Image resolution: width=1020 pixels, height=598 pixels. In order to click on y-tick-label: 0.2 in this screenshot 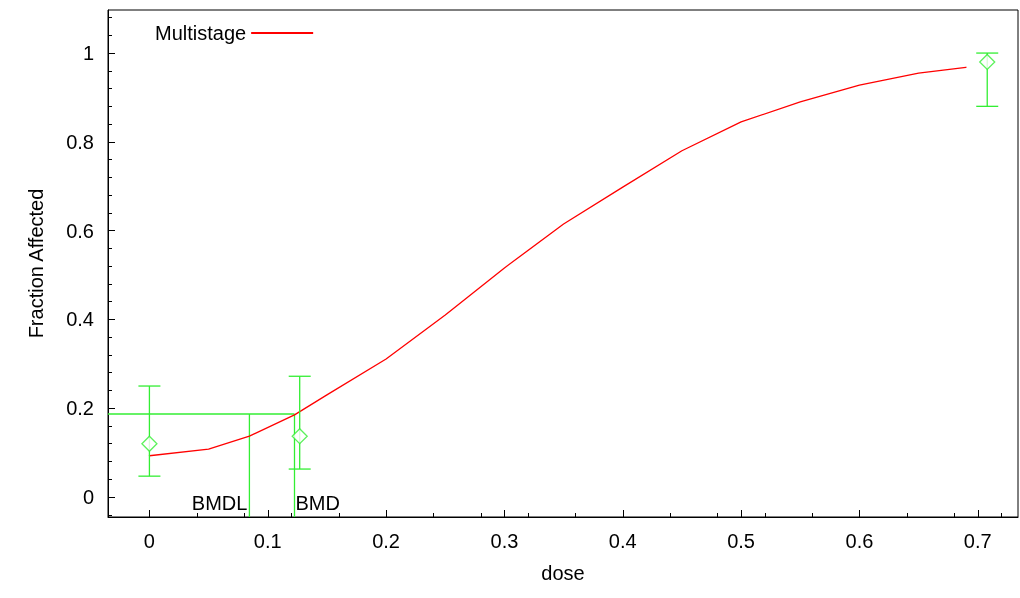, I will do `click(80, 408)`.